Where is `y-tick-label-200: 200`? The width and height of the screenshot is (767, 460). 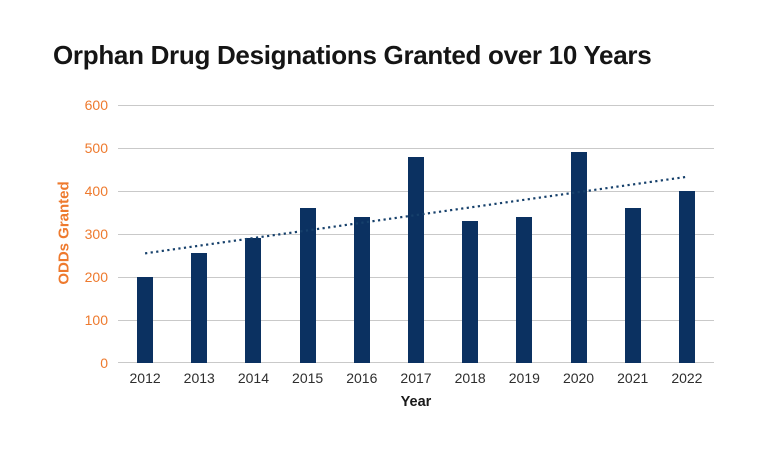
y-tick-label-200: 200 is located at coordinates (96, 277).